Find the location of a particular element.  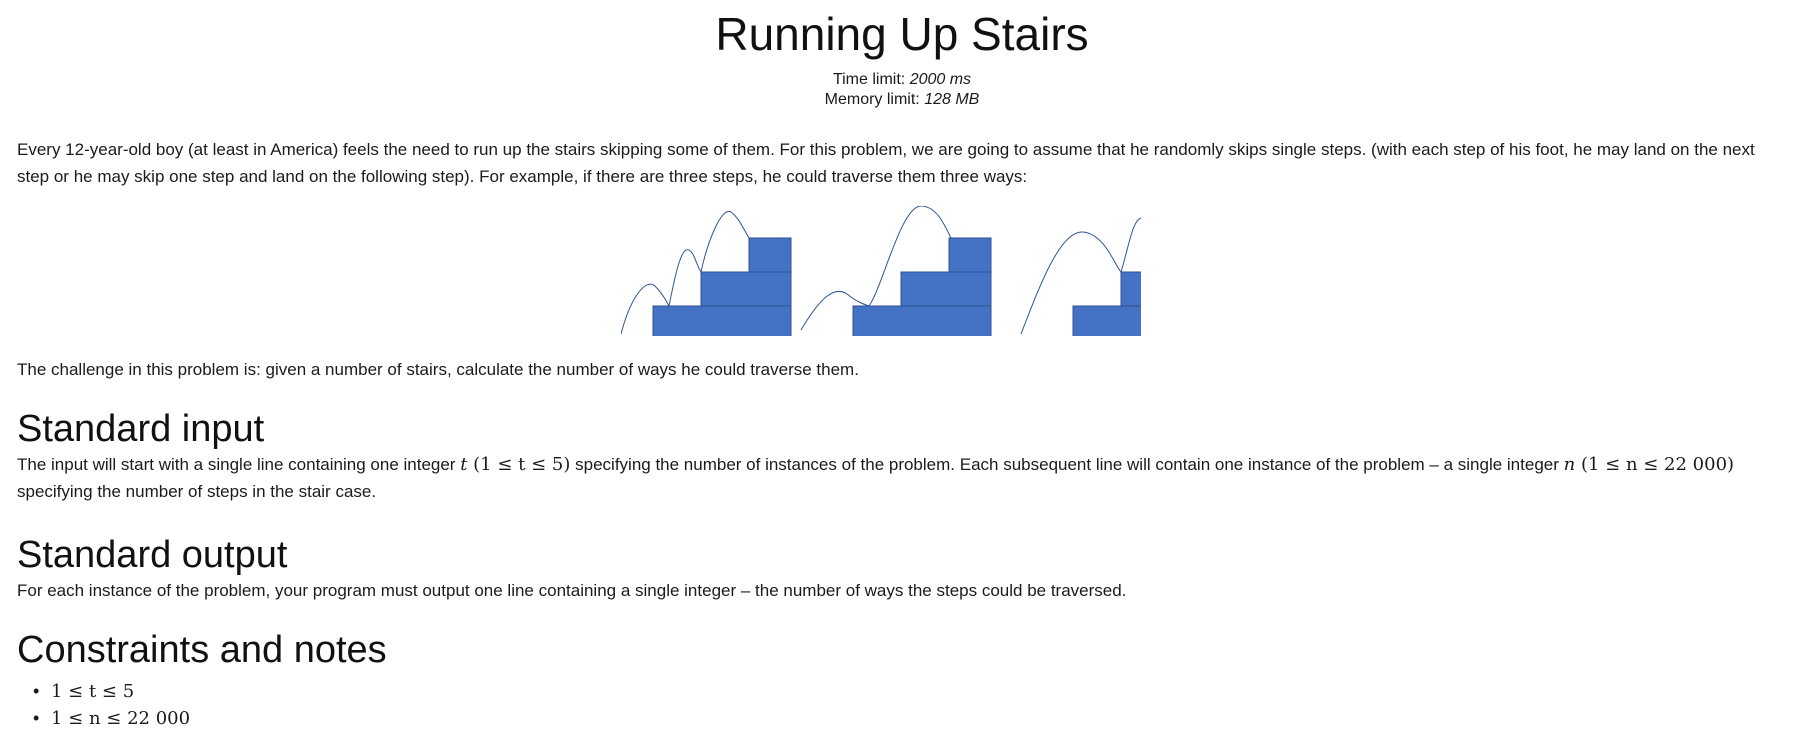

time-limit-label: Time limit: is located at coordinates (869, 79).